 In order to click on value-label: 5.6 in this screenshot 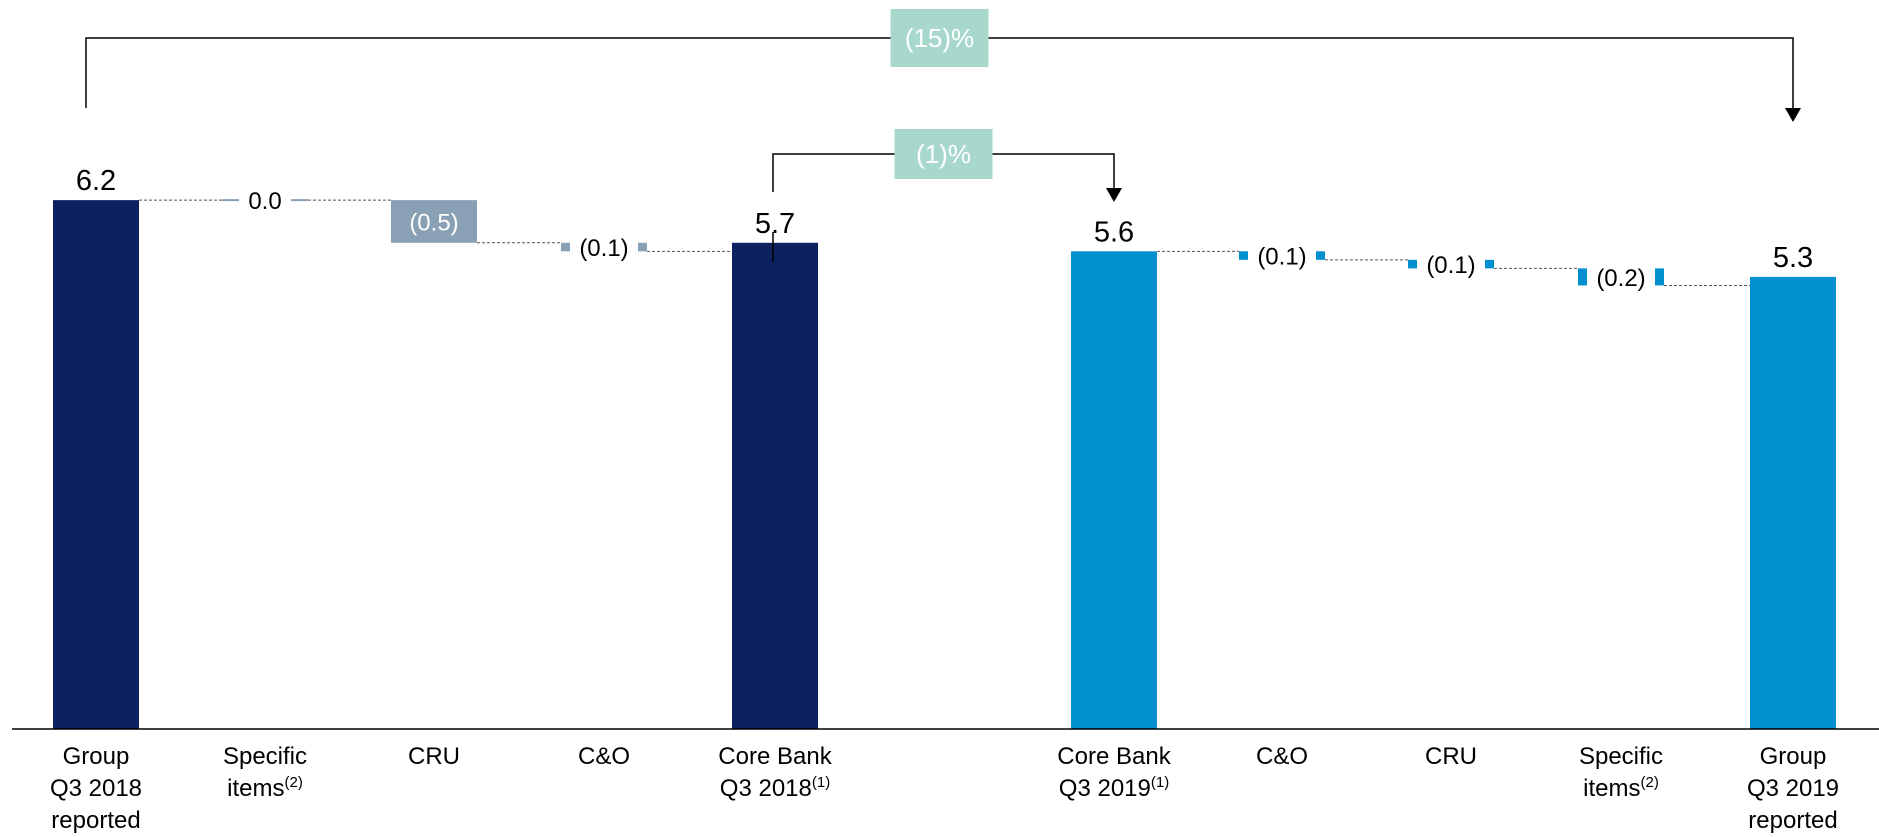, I will do `click(1114, 232)`.